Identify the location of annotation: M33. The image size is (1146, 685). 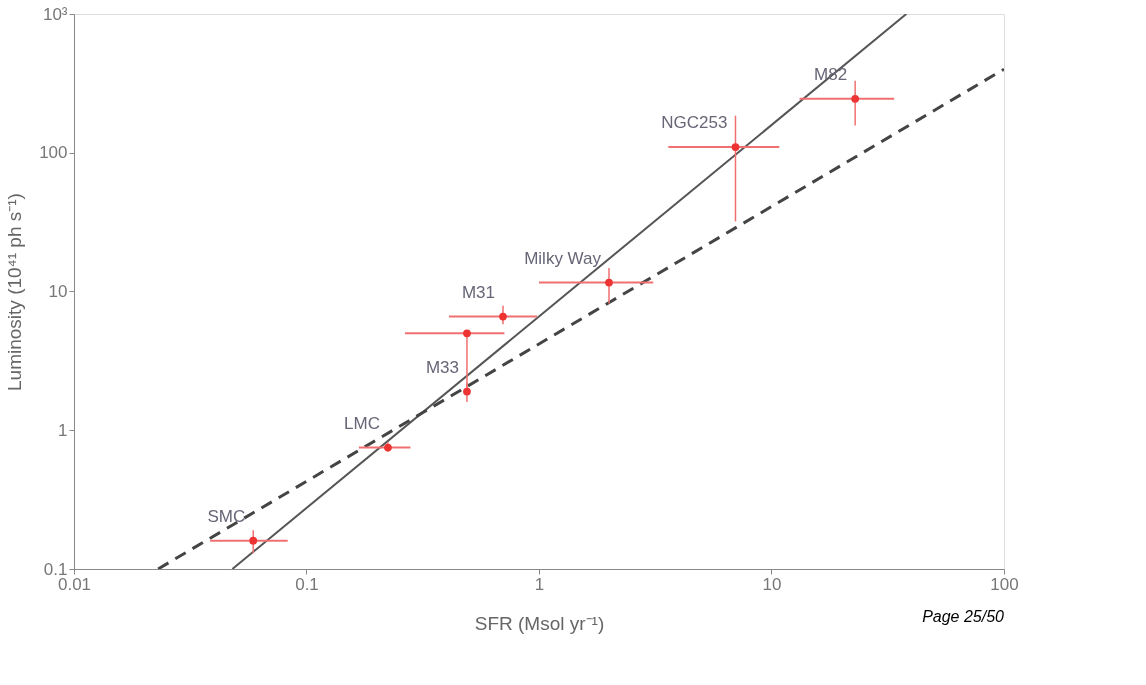
(442, 367).